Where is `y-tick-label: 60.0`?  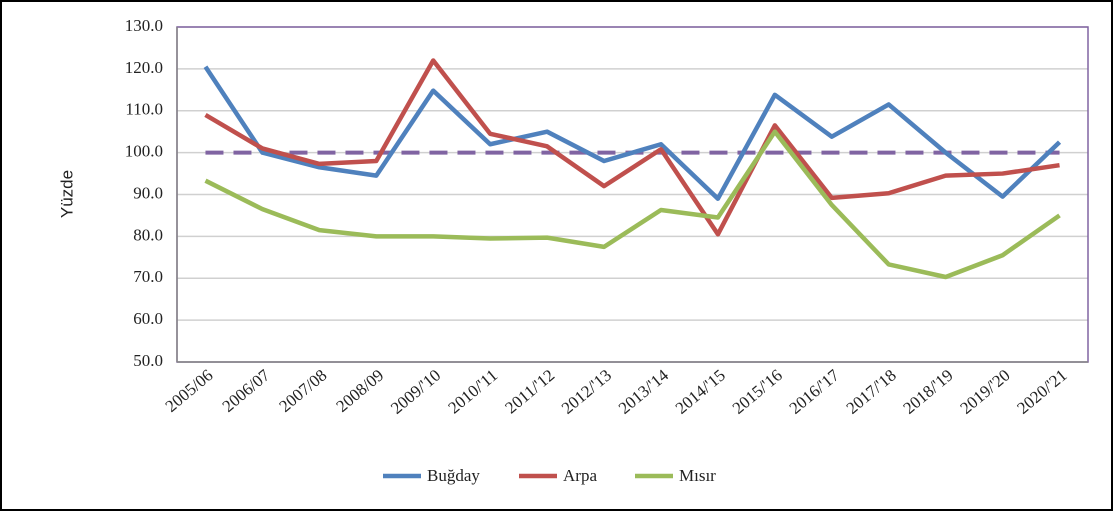
y-tick-label: 60.0 is located at coordinates (148, 318).